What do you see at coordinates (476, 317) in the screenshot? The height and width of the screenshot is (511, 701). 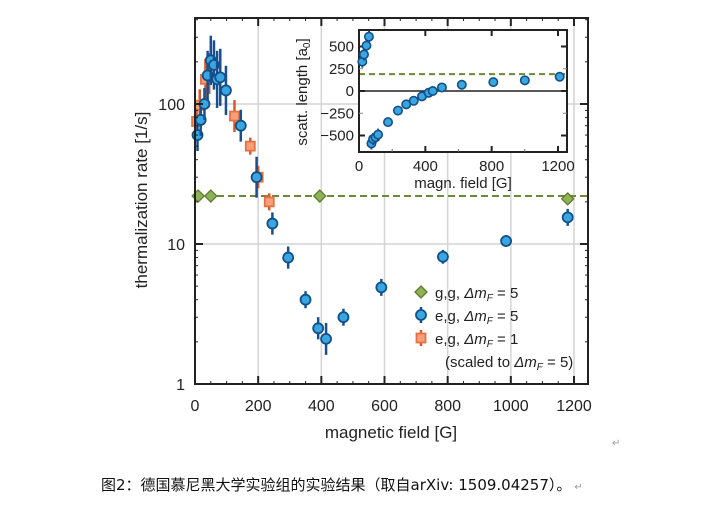 I see `legend-label: e,g, ΔmF = 5` at bounding box center [476, 317].